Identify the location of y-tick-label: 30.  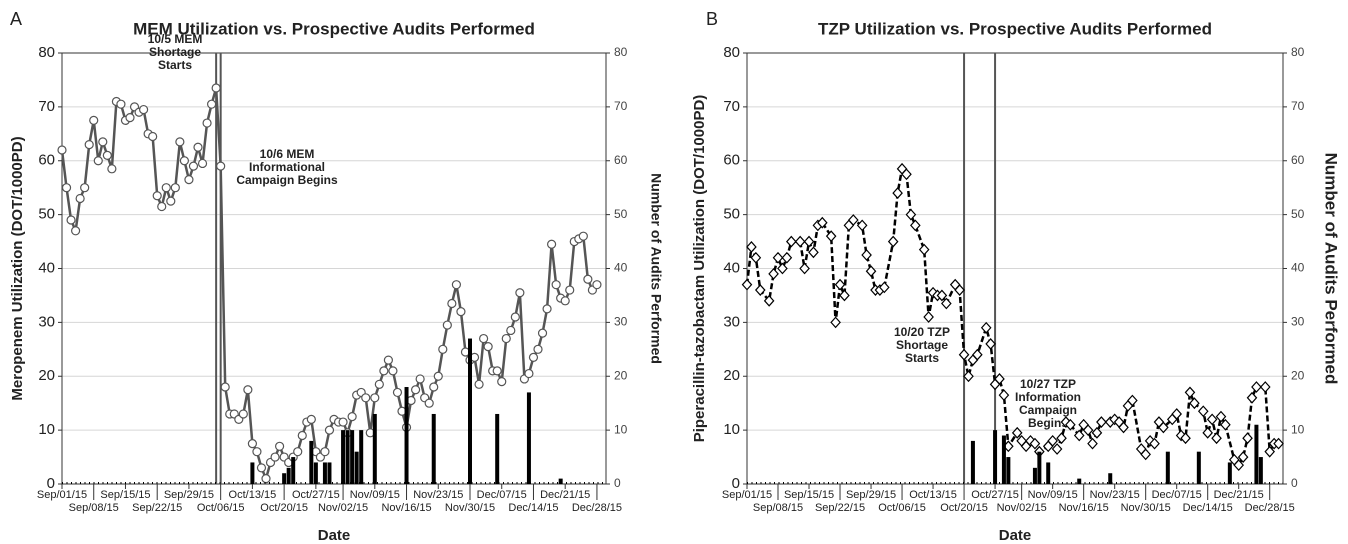
(731, 321).